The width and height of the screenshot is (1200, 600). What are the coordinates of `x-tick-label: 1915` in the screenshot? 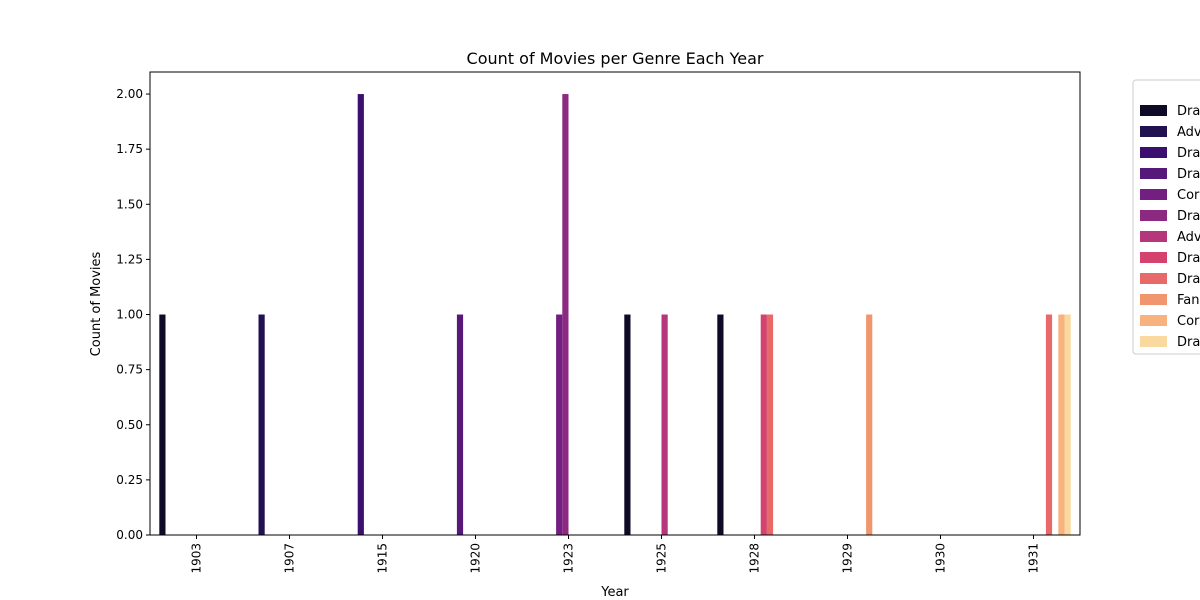 It's located at (383, 558).